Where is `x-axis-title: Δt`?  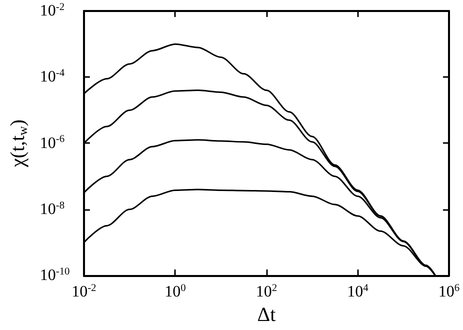
x-axis-title: Δt is located at coordinates (266, 315).